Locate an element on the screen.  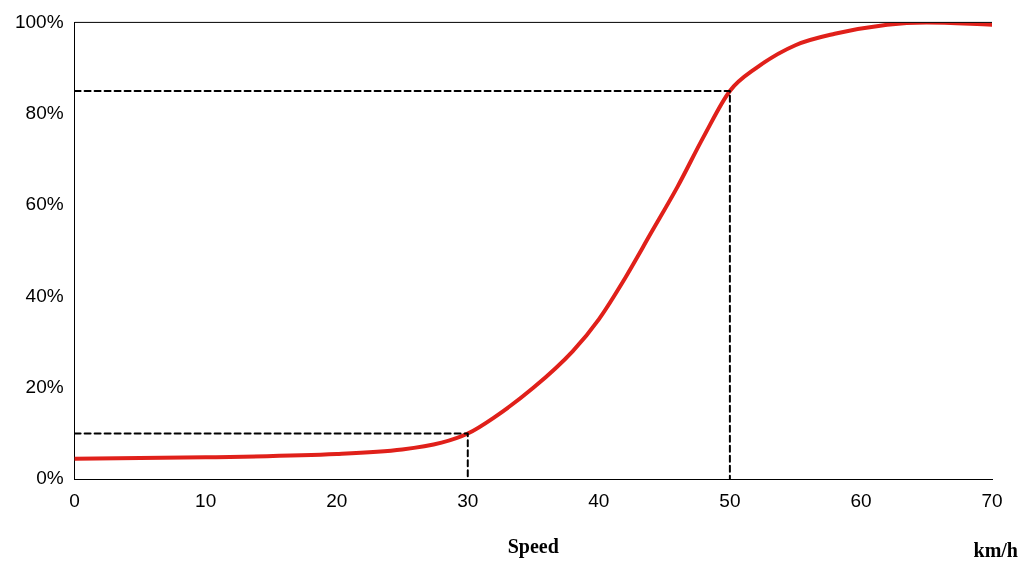
y-tick-label: 0% is located at coordinates (50, 478).